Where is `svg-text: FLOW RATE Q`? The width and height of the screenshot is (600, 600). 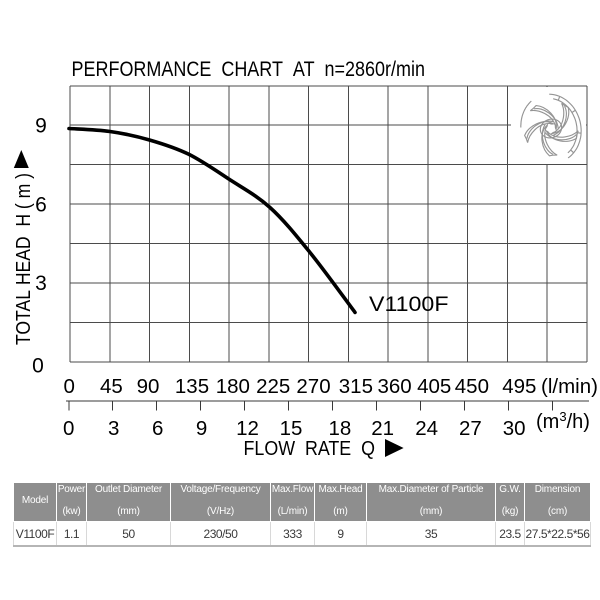 svg-text: FLOW RATE Q is located at coordinates (310, 448).